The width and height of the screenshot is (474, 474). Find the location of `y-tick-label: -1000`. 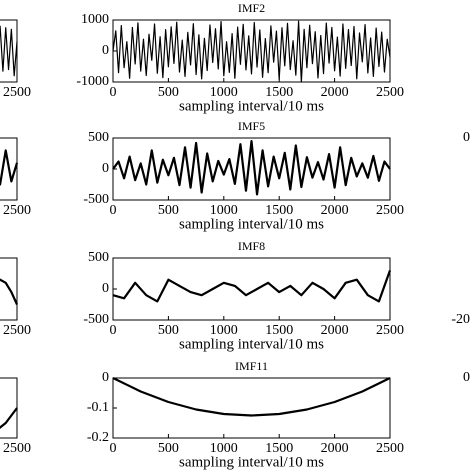

y-tick-label: -1000 is located at coordinates (92, 81).